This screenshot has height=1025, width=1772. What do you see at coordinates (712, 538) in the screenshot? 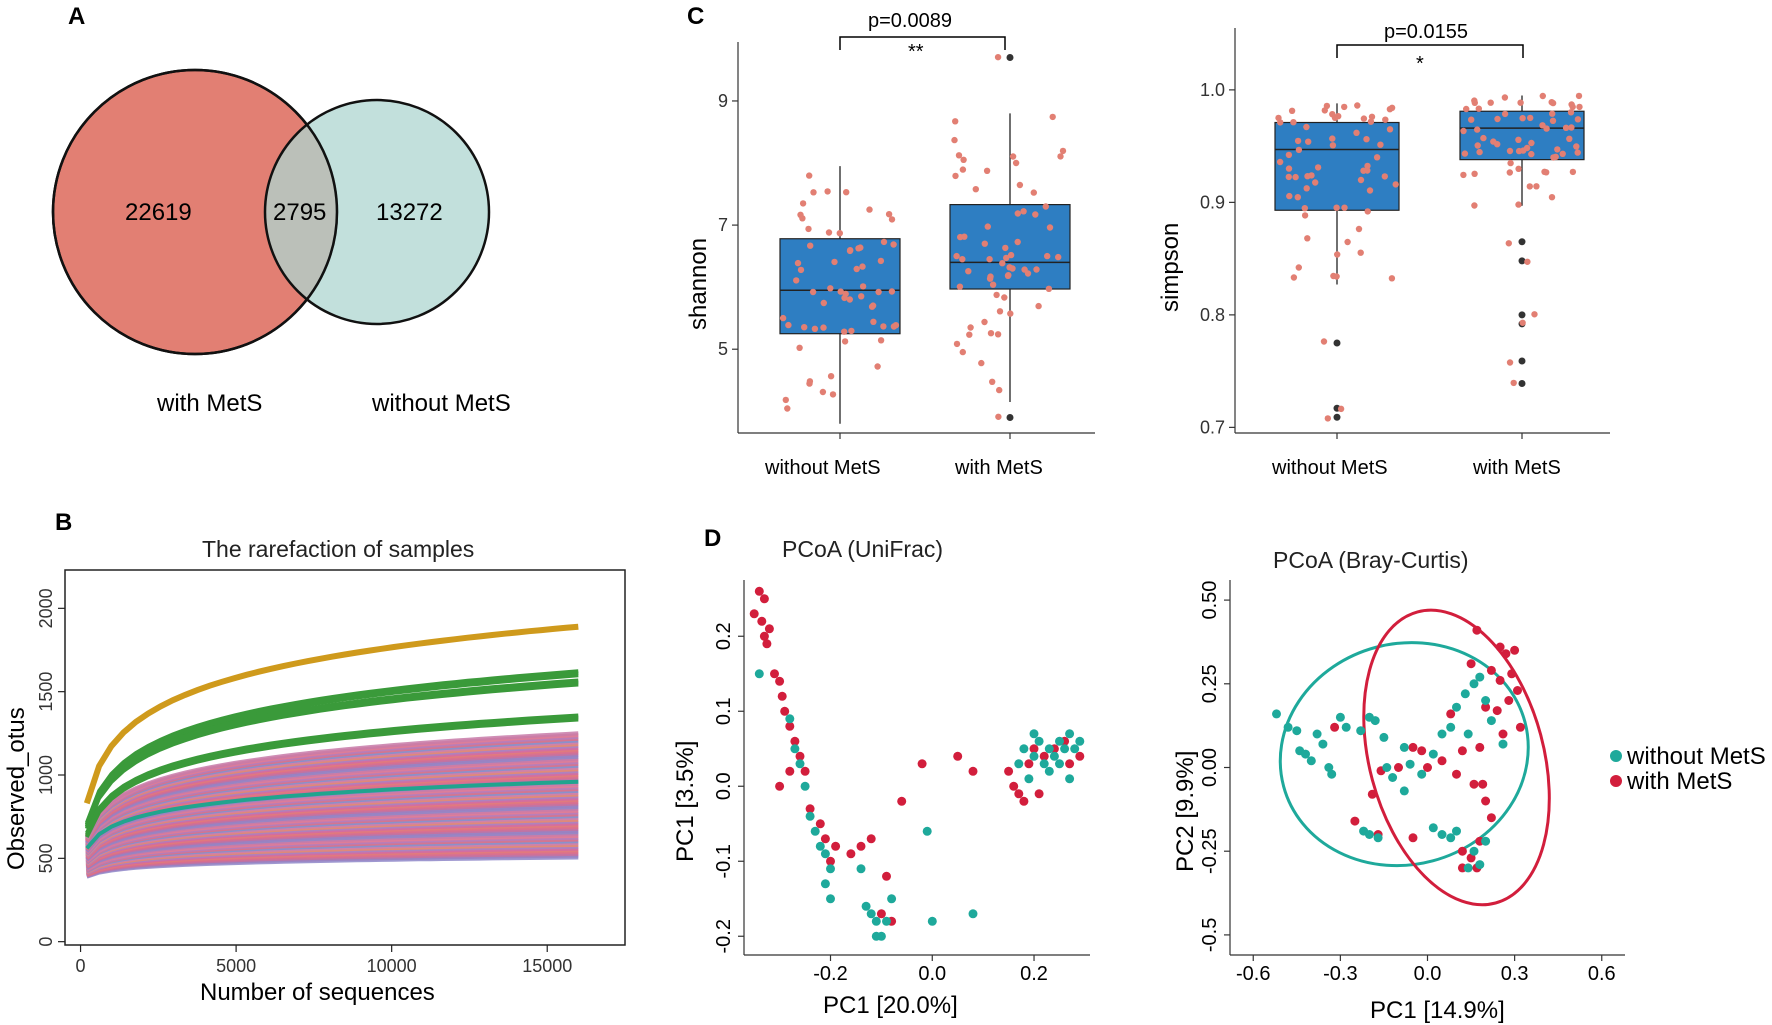
I see `panel-label-d: D` at bounding box center [712, 538].